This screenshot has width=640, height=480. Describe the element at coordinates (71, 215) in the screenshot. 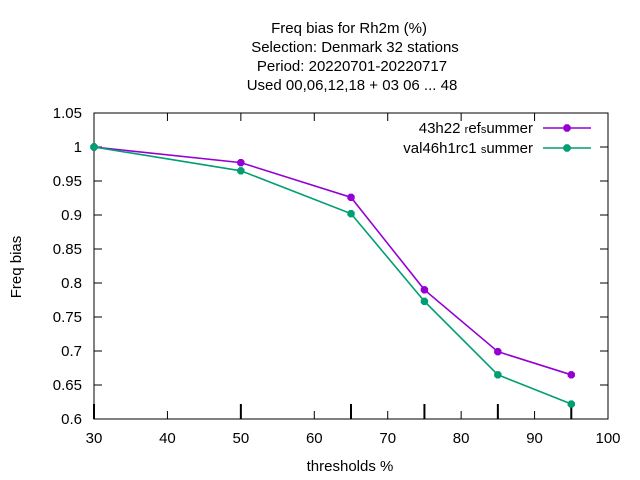

I see `y-tick-label: 0.9` at that location.